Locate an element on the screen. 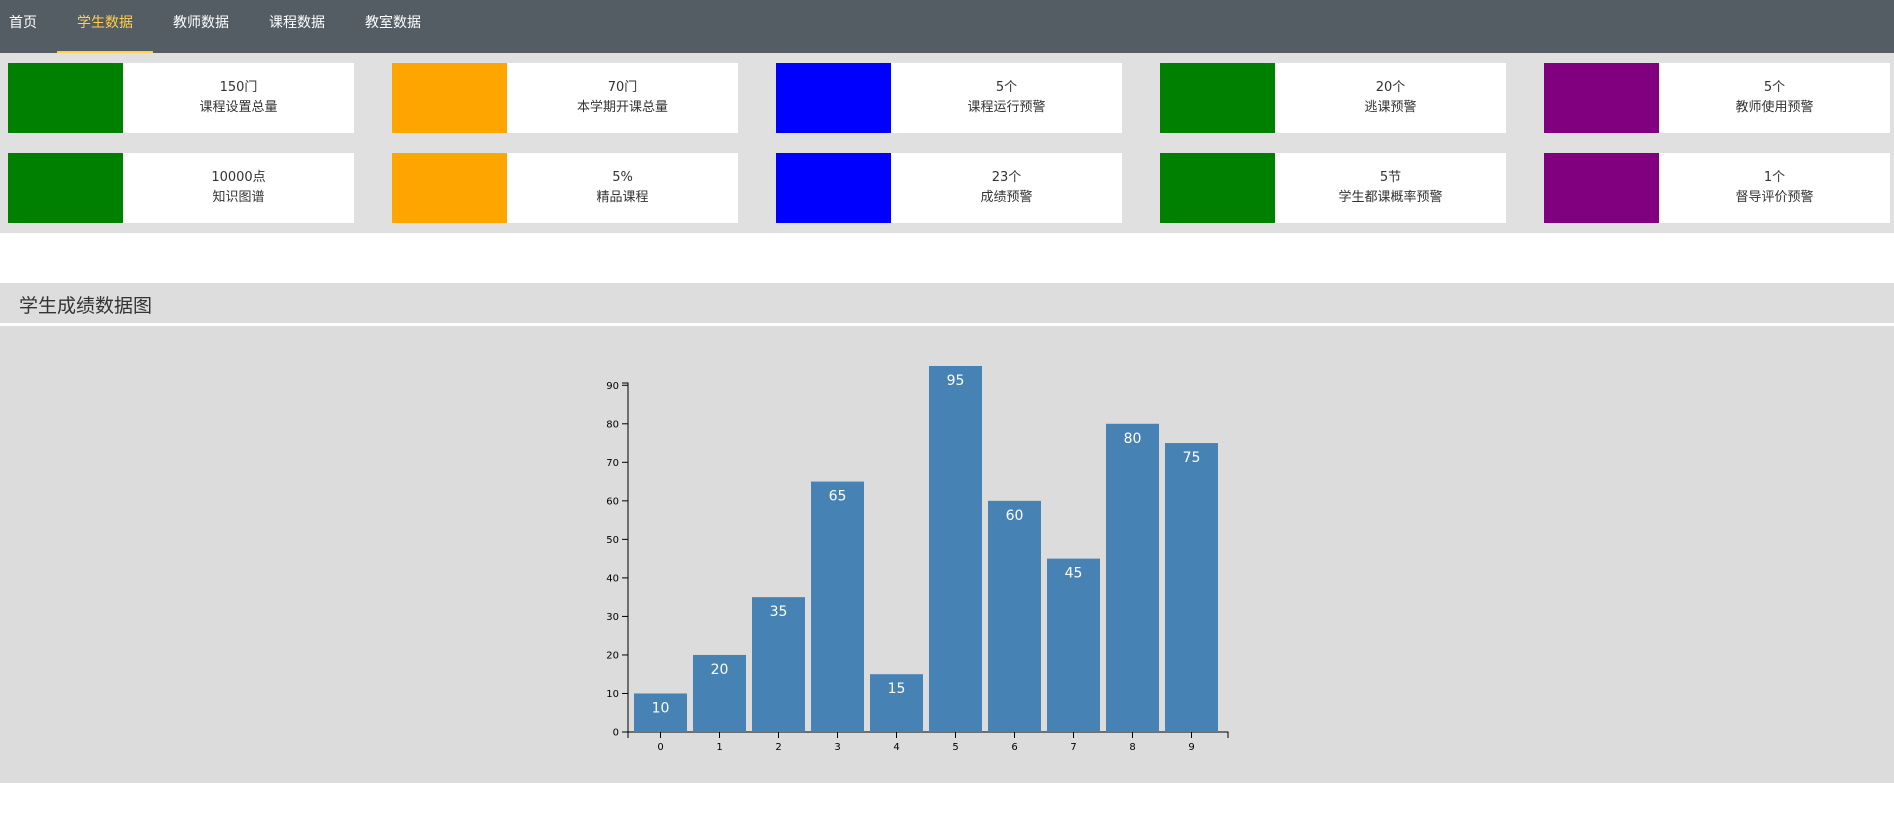  stat-label: 教师使用预警 is located at coordinates (1774, 107).